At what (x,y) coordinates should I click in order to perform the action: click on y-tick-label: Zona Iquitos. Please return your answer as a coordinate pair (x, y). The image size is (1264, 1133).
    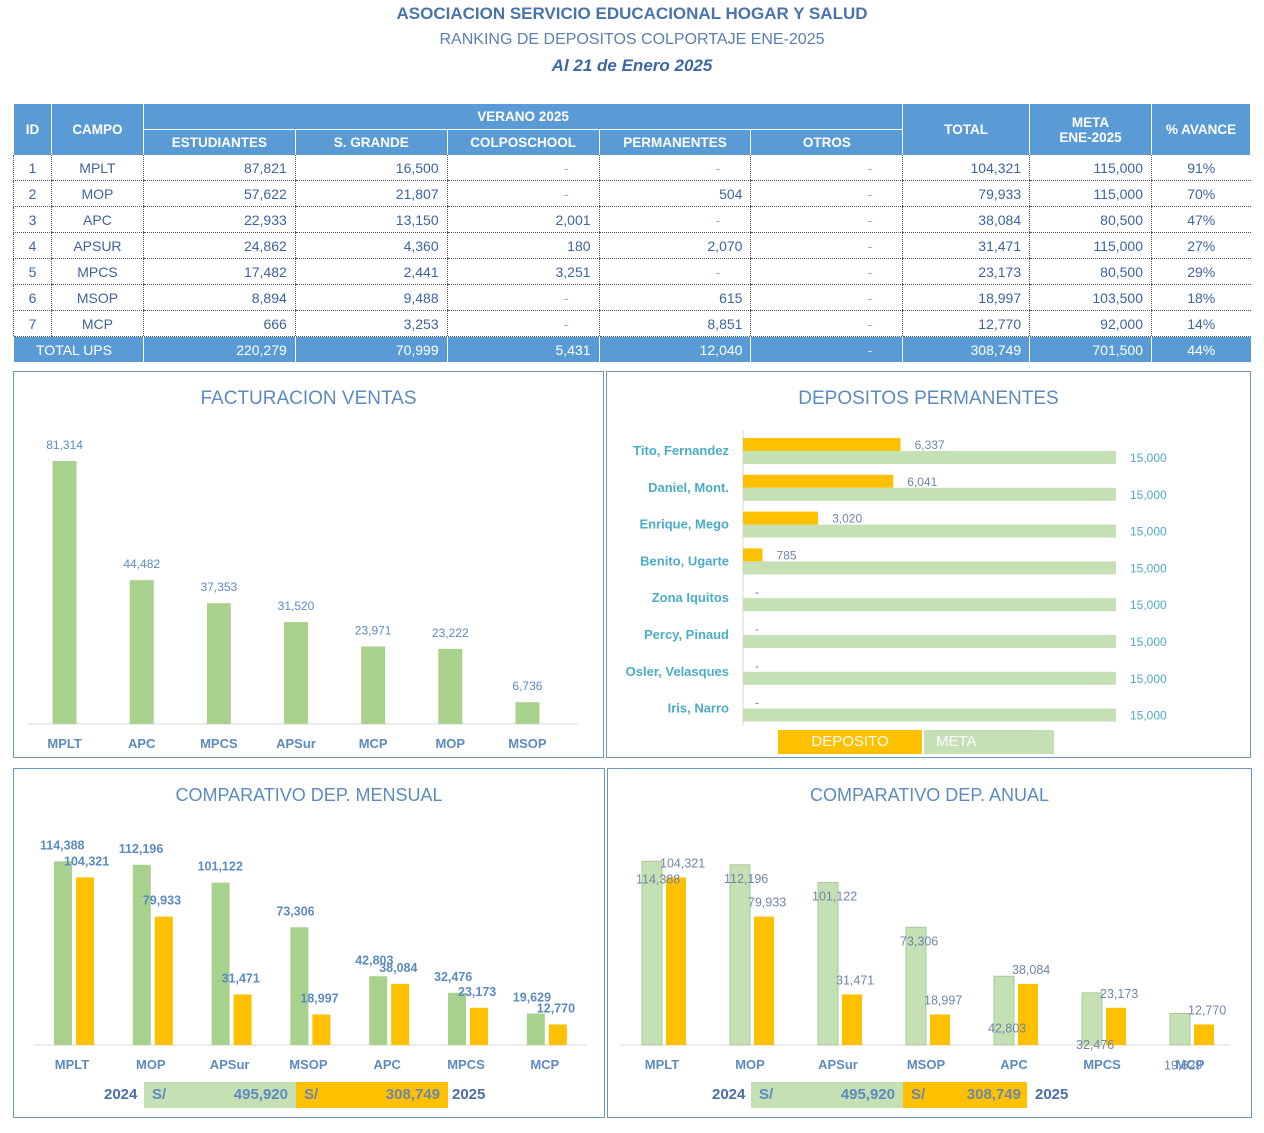
    Looking at the image, I should click on (690, 597).